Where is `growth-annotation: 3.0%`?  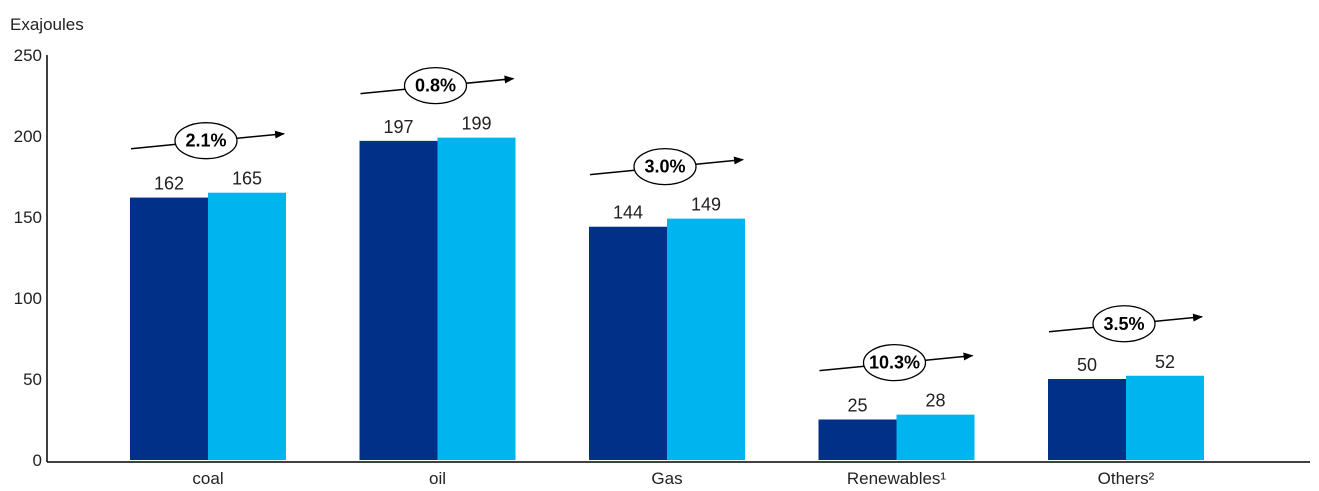 growth-annotation: 3.0% is located at coordinates (666, 166).